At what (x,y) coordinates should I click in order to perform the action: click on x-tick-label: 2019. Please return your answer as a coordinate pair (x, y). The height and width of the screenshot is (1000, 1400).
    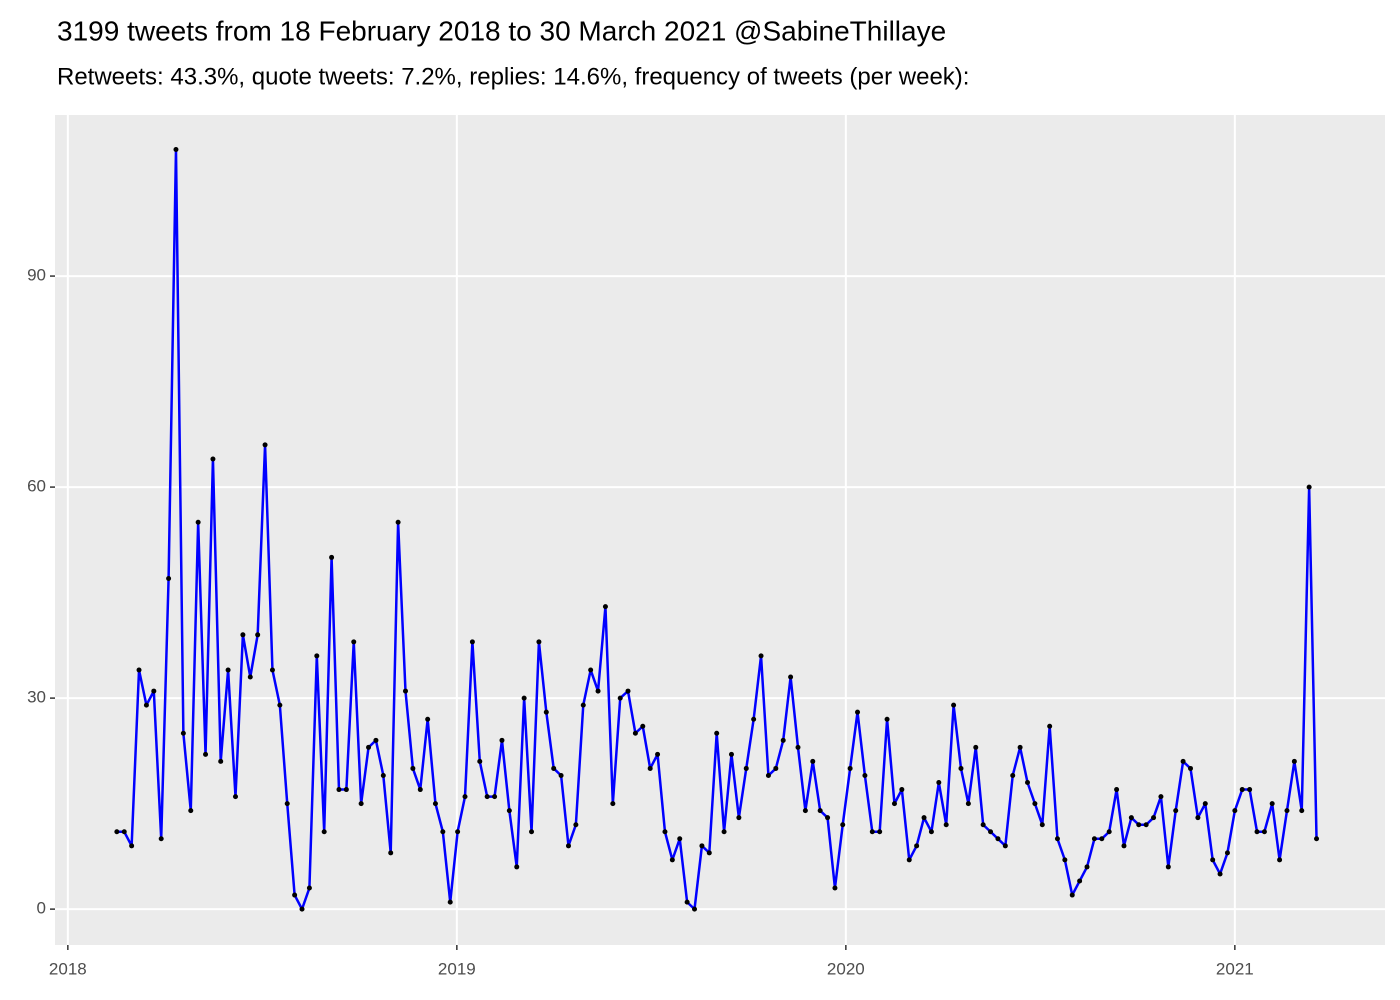
    Looking at the image, I should click on (457, 968).